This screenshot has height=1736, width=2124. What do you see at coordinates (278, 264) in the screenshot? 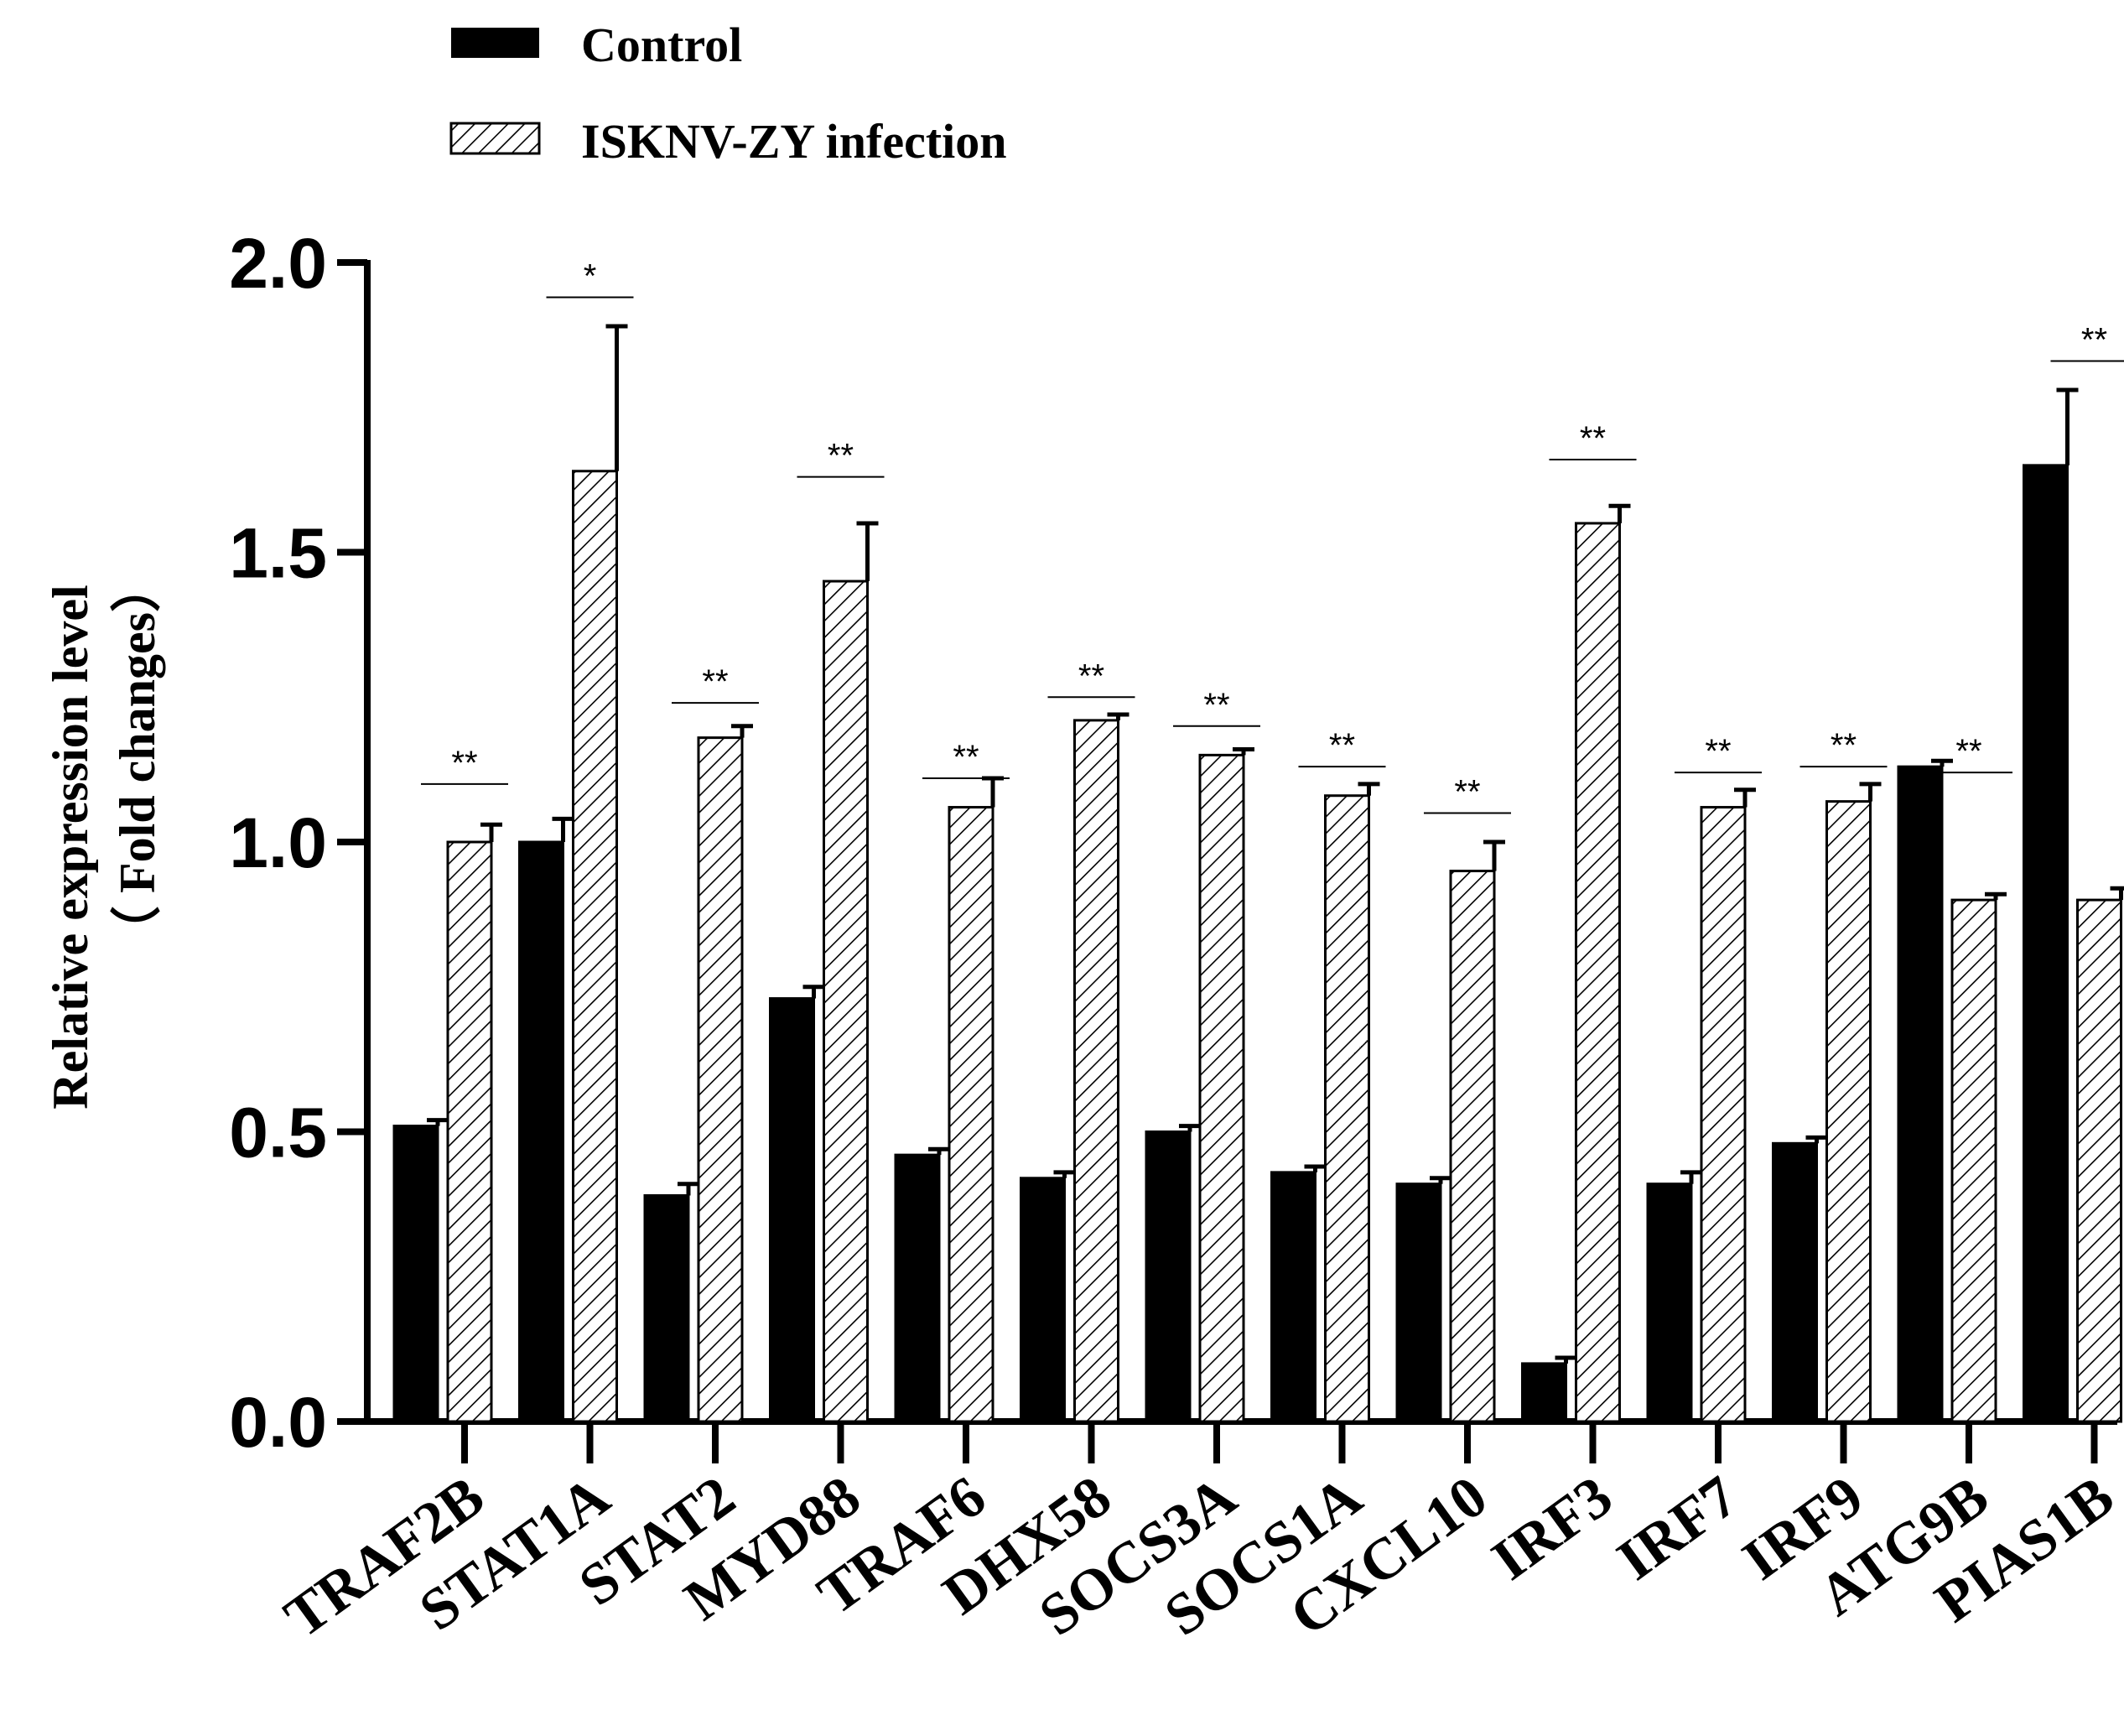
I see `y-tick-label: 2.0` at bounding box center [278, 264].